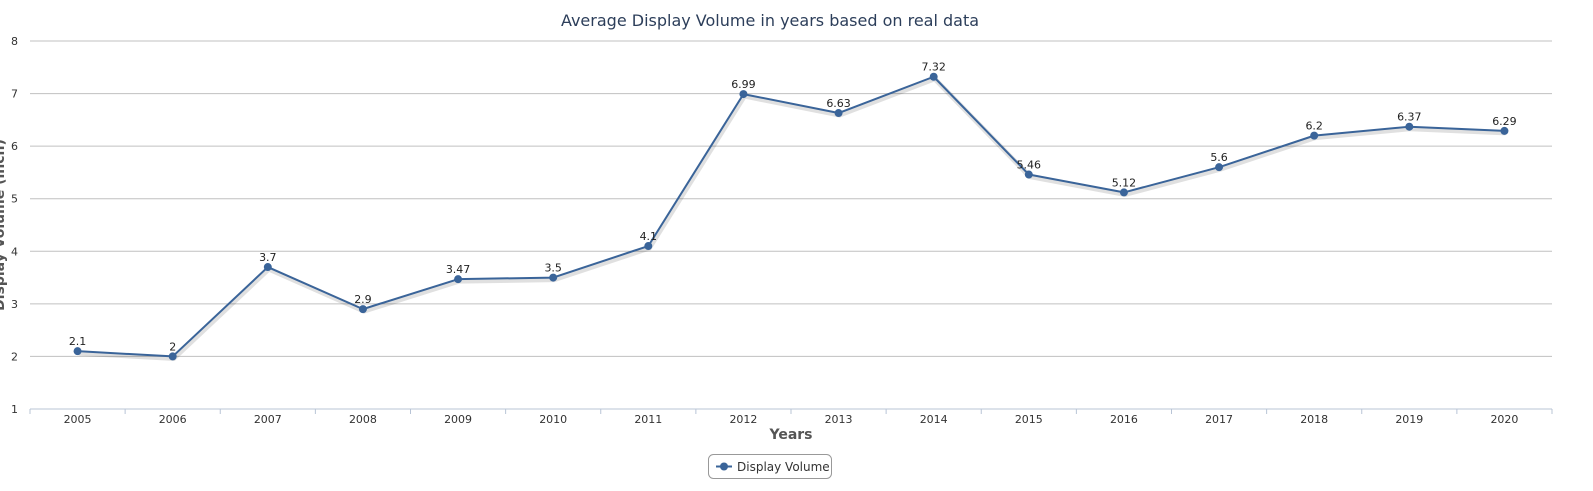 This screenshot has height=491, width=1593. What do you see at coordinates (783, 467) in the screenshot?
I see `legend-item-display-volume: Display Volume` at bounding box center [783, 467].